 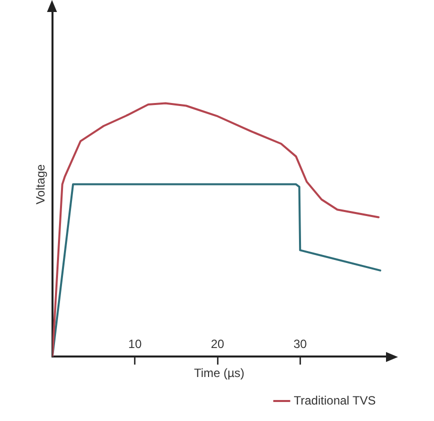 I want to click on x-tick-label: 30, so click(x=300, y=343).